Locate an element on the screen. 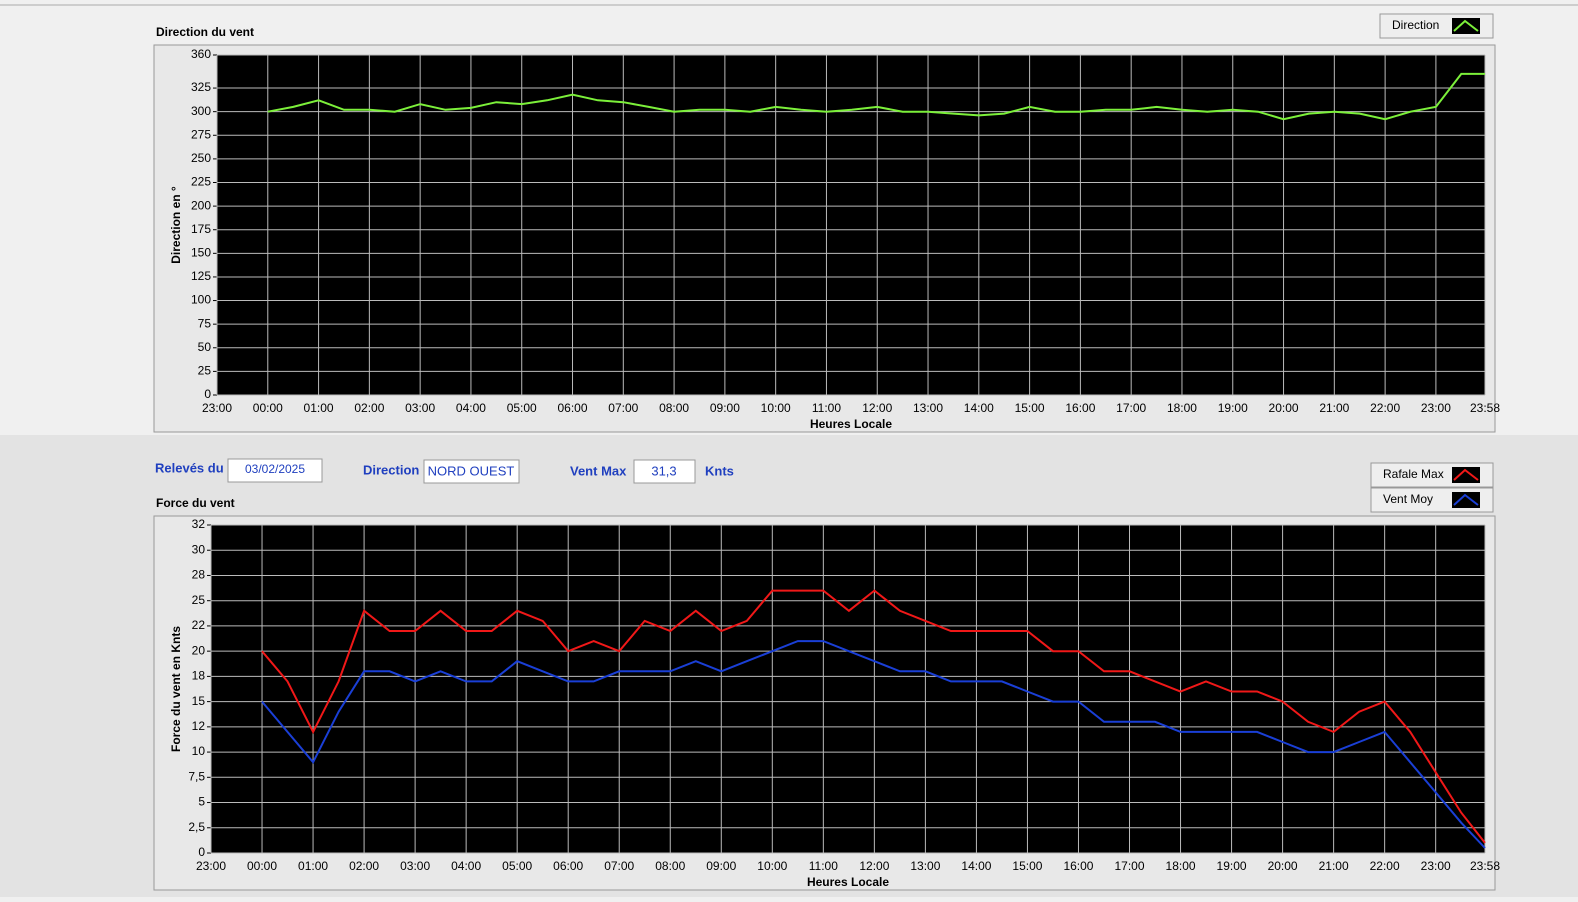  y-tick-label: 250 is located at coordinates (201, 158).